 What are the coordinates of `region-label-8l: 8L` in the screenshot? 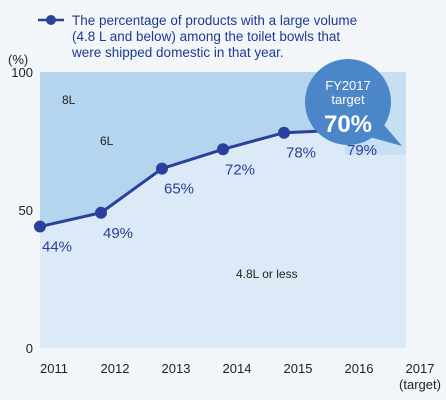 It's located at (69, 100).